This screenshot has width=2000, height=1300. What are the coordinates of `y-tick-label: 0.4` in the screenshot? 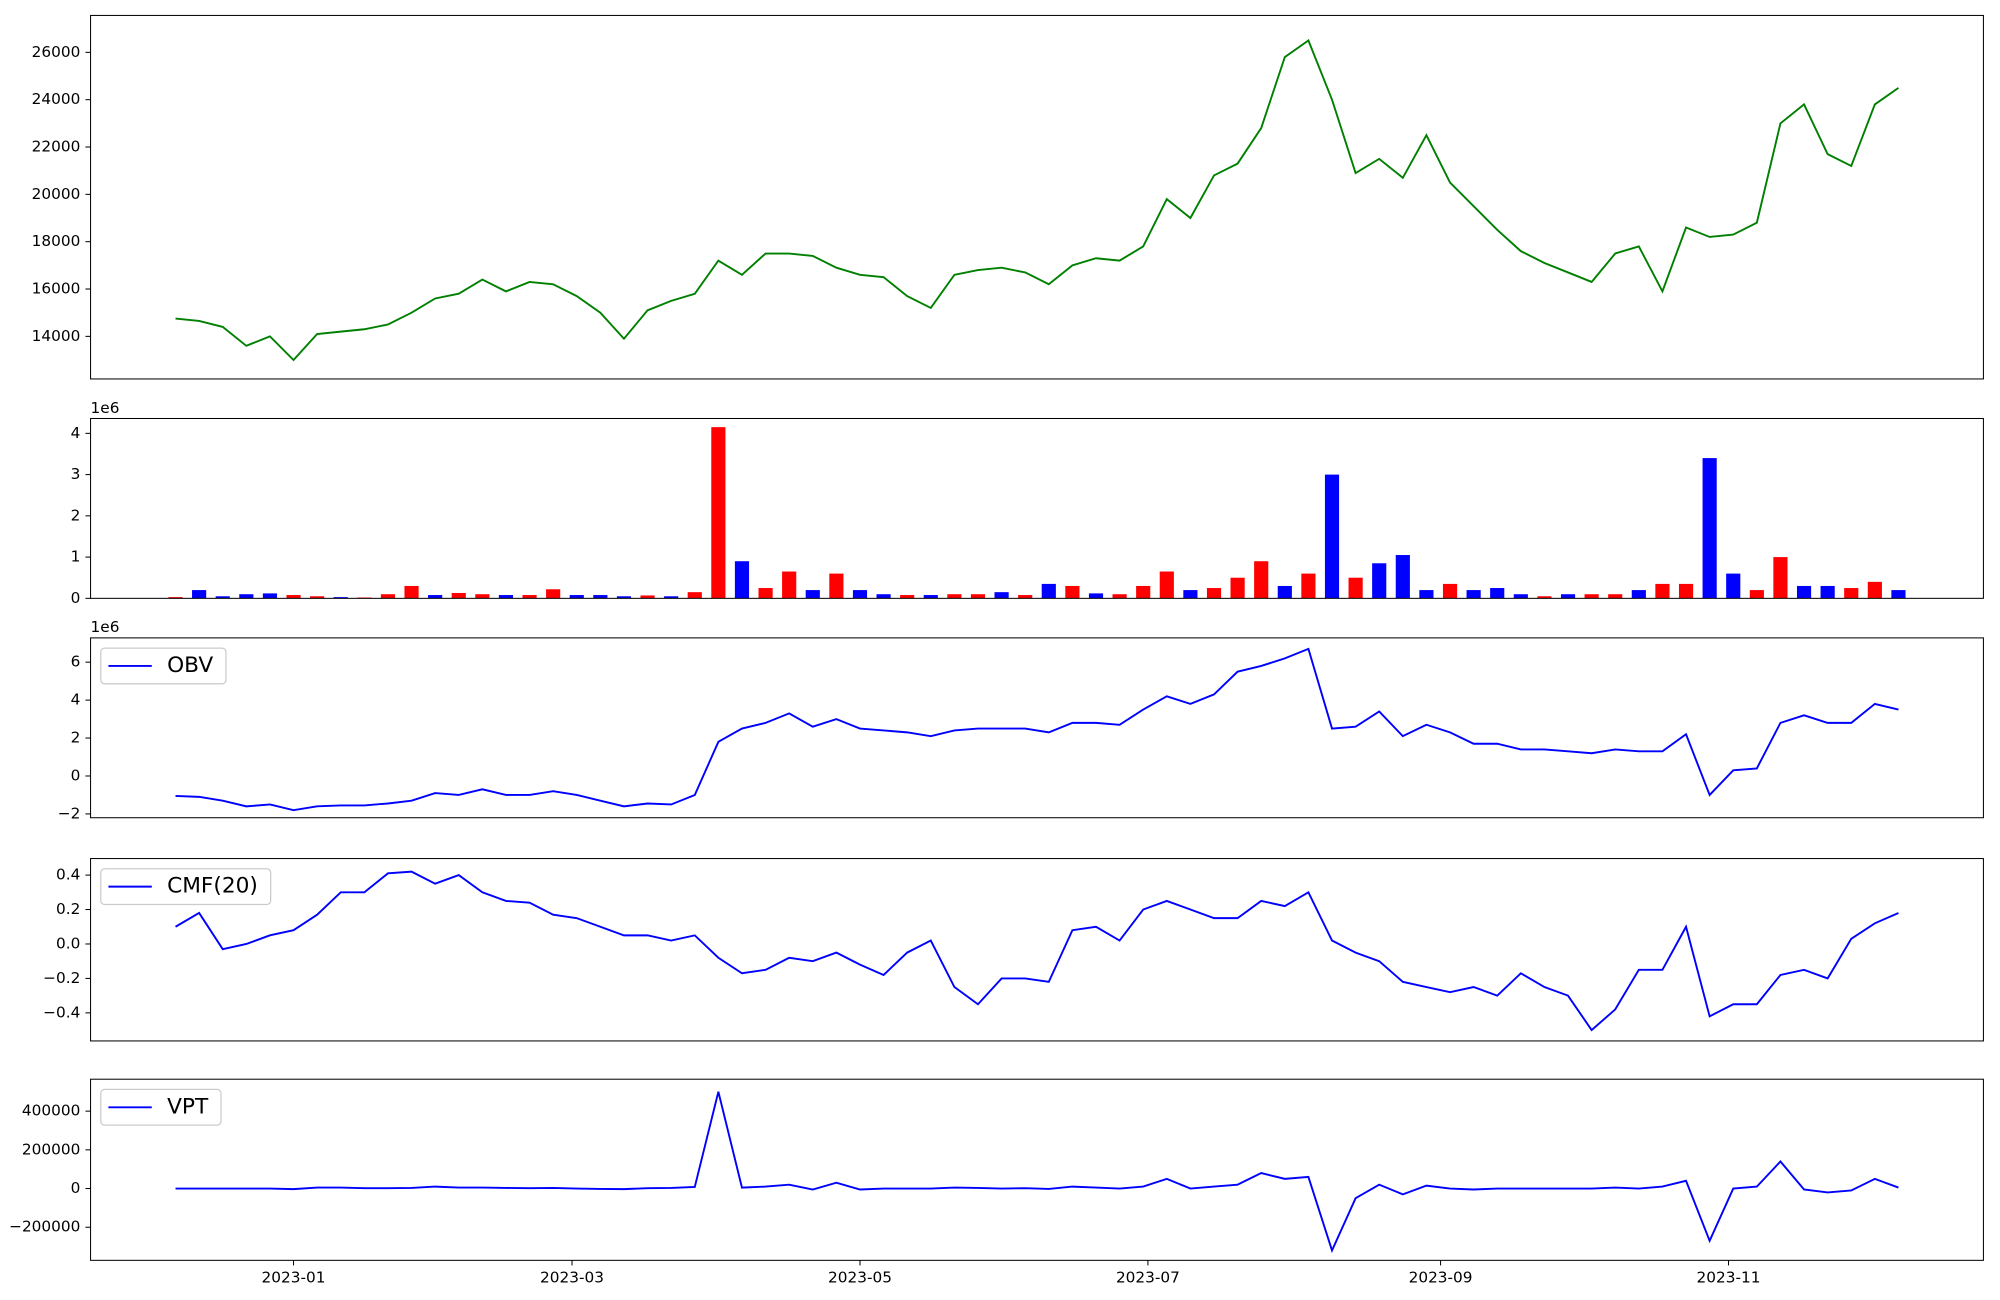 It's located at (68, 875).